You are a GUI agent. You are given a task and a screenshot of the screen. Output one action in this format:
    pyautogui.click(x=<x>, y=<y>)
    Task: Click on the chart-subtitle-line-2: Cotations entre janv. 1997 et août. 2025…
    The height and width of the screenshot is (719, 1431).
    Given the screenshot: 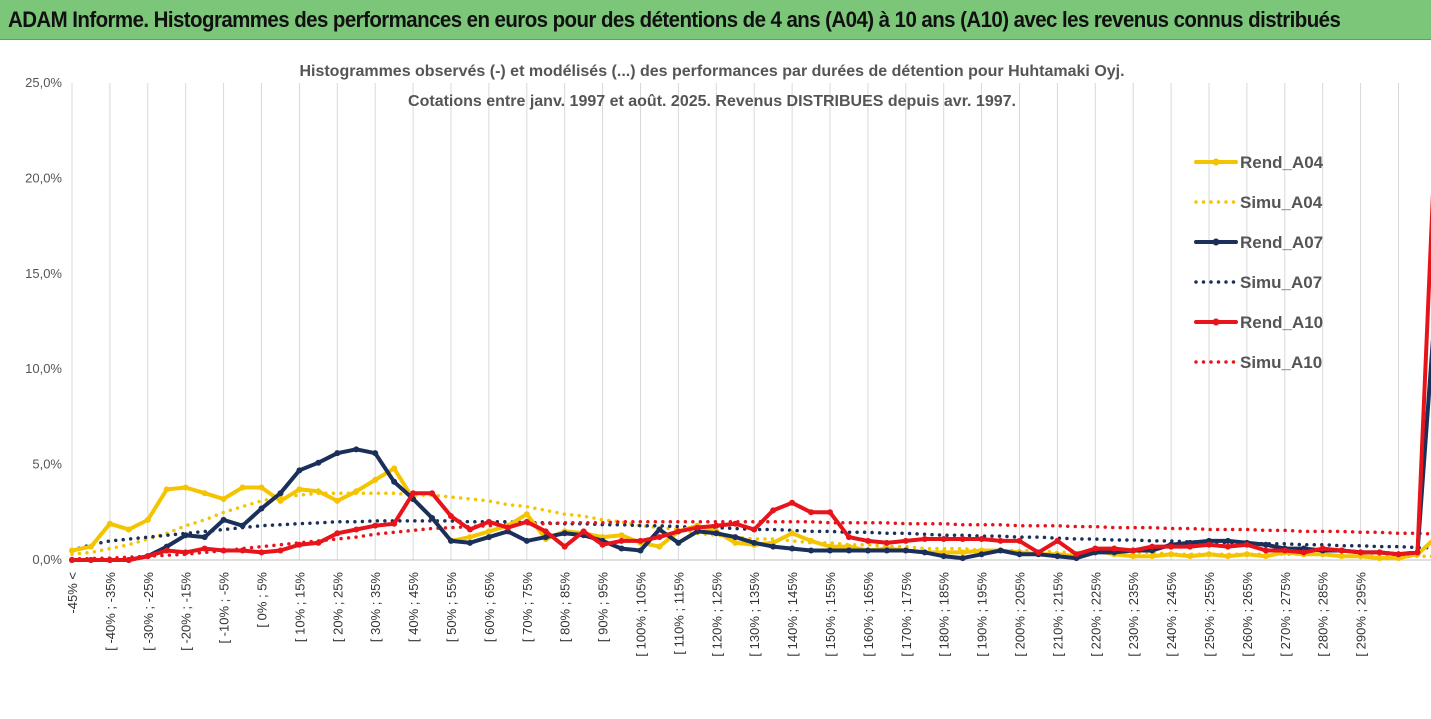 What is the action you would take?
    pyautogui.click(x=712, y=101)
    